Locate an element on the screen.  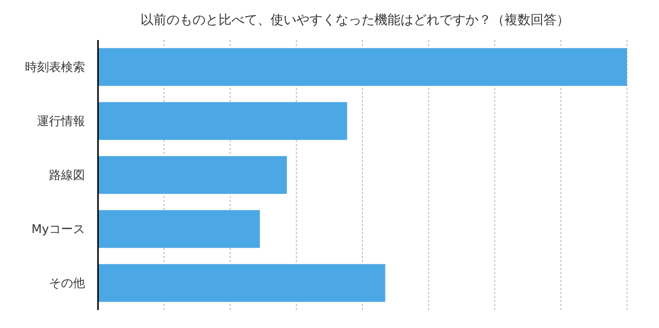
y-tick-label: その他 is located at coordinates (67, 283).